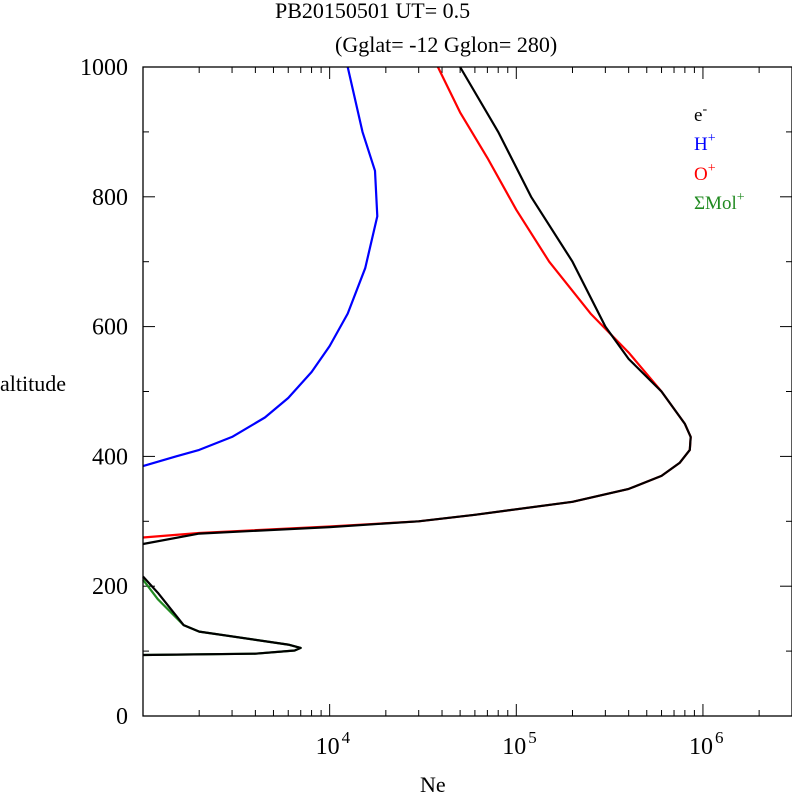 The height and width of the screenshot is (796, 792). Describe the element at coordinates (719, 202) in the screenshot. I see `legend-entry: ΣMol+` at that location.